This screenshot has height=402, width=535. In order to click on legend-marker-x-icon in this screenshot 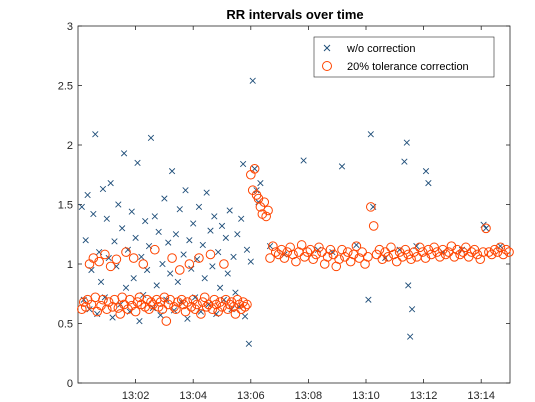, I will do `click(327, 48)`.